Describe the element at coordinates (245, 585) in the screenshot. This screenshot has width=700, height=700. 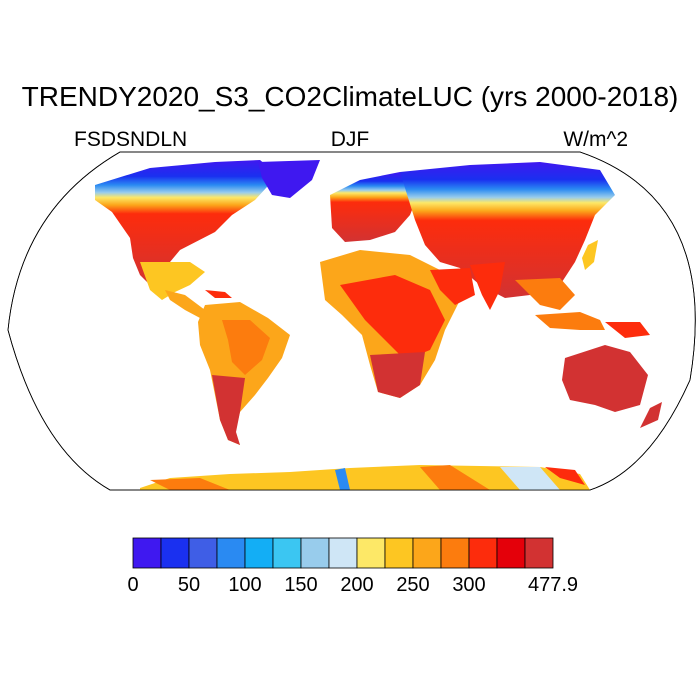
I see `colorbar-tick-label: 100` at that location.